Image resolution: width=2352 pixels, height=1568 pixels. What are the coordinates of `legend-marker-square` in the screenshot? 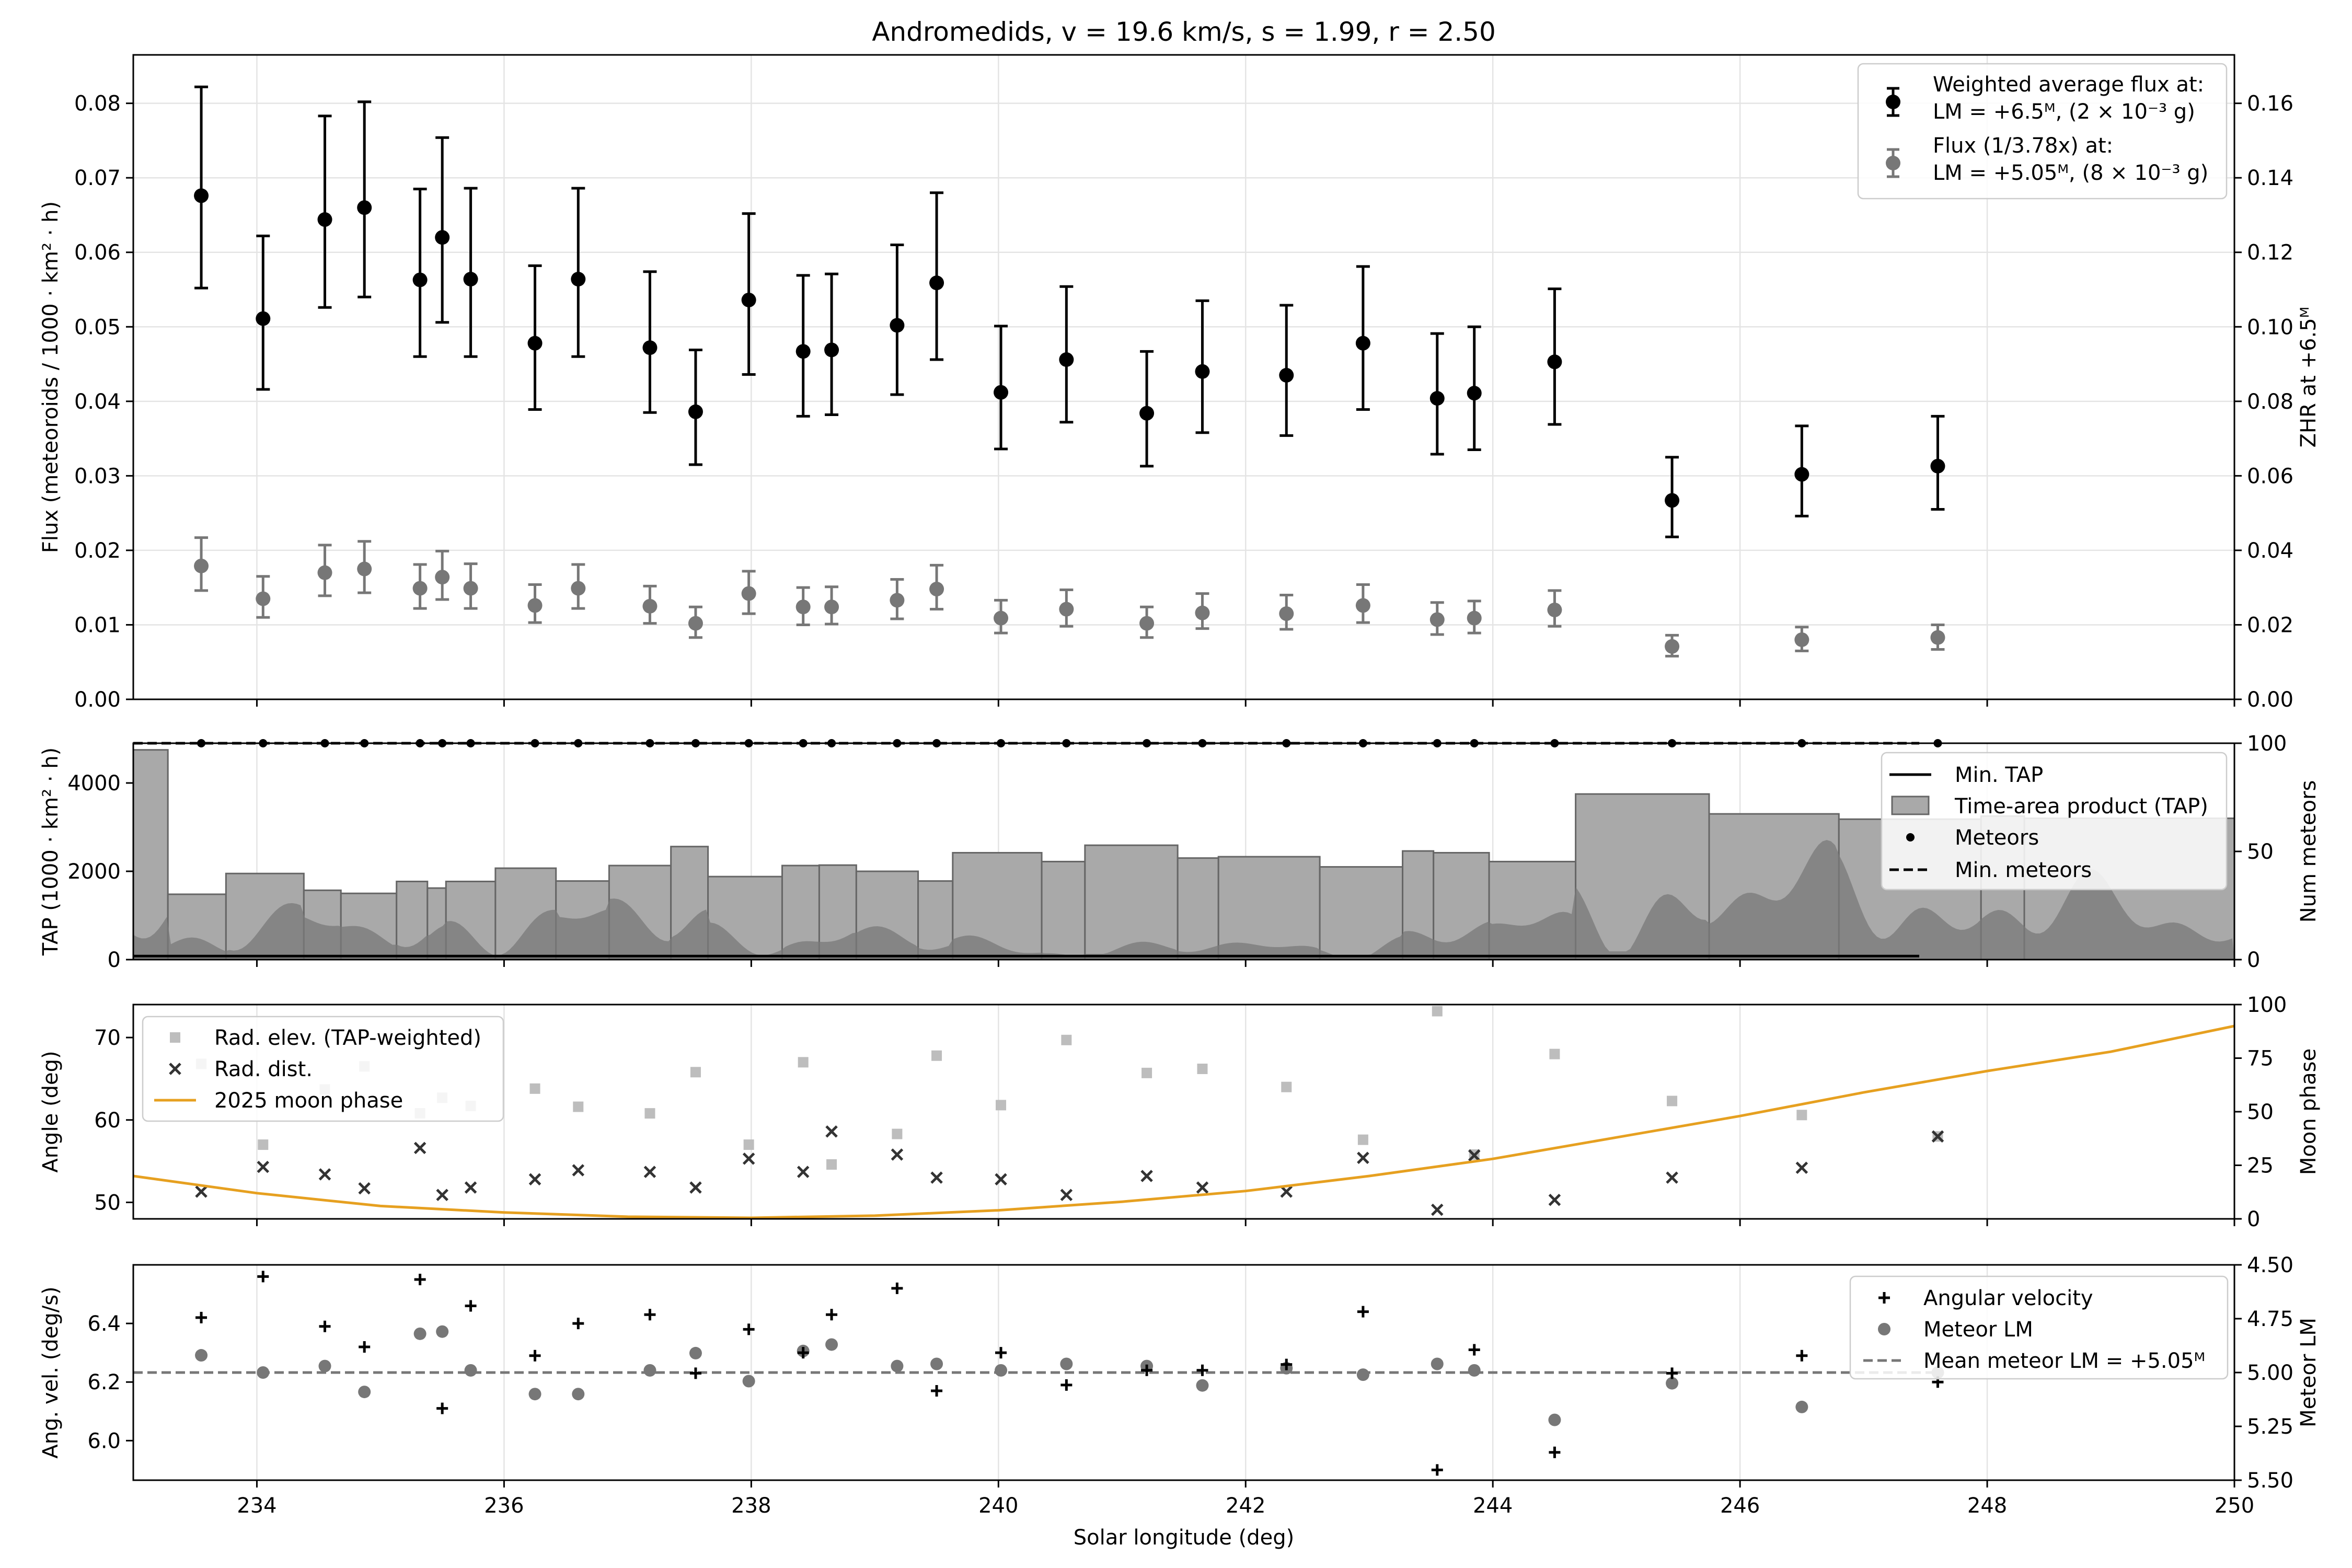 It's located at (175, 1037).